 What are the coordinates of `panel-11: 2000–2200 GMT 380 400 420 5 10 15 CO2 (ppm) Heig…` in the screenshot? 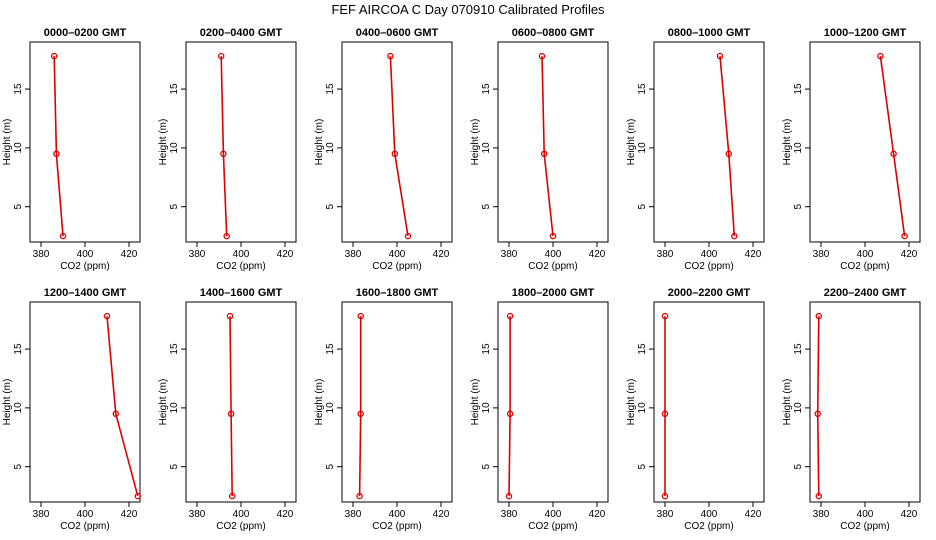 It's located at (695, 409).